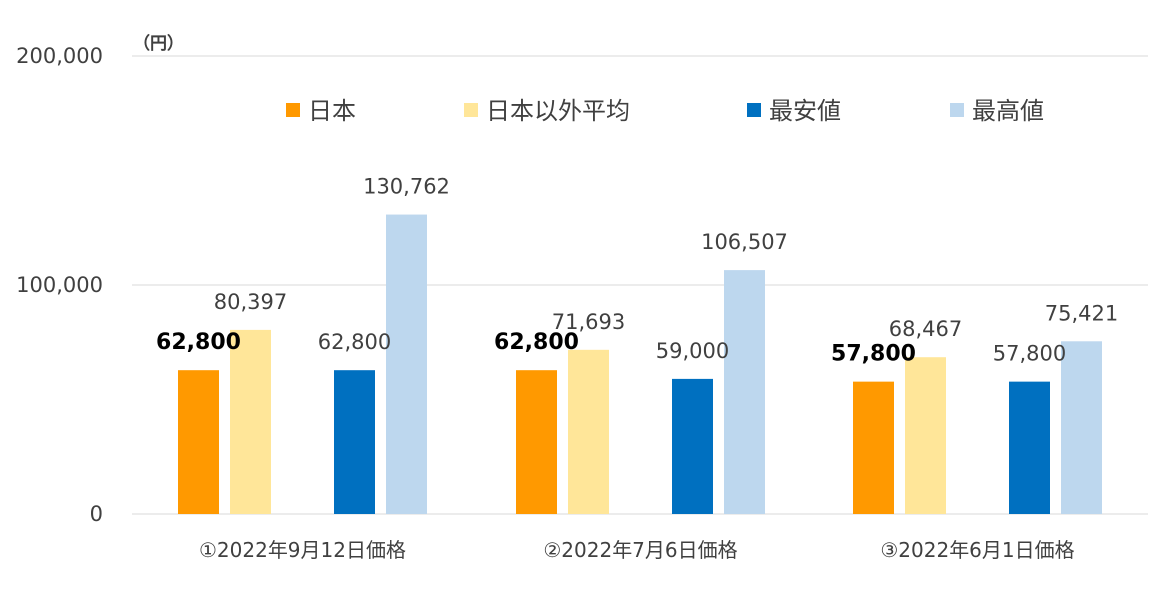 The height and width of the screenshot is (614, 1166). I want to click on y-tick-label: 200,000, so click(59, 56).